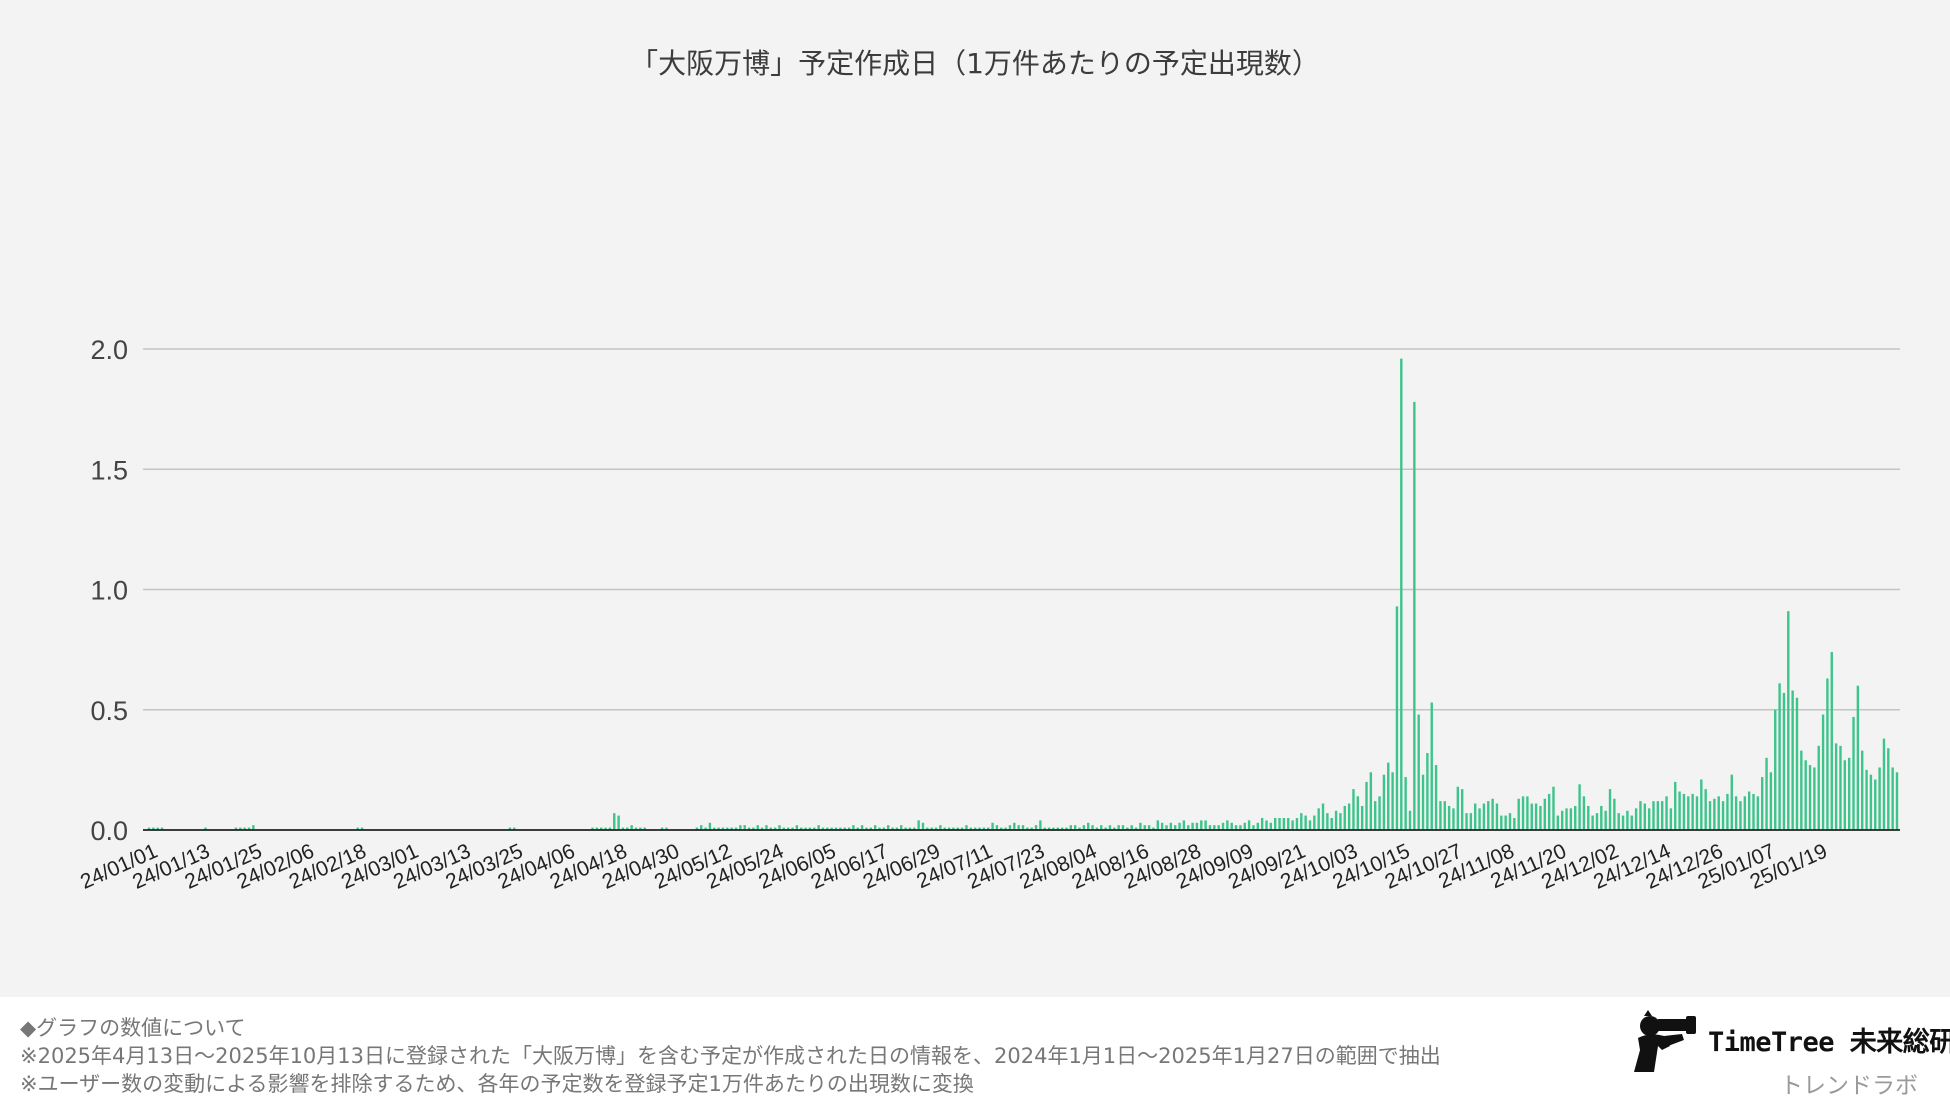 This screenshot has height=1116, width=1950. What do you see at coordinates (109, 831) in the screenshot?
I see `y-tick-label: 0.0` at bounding box center [109, 831].